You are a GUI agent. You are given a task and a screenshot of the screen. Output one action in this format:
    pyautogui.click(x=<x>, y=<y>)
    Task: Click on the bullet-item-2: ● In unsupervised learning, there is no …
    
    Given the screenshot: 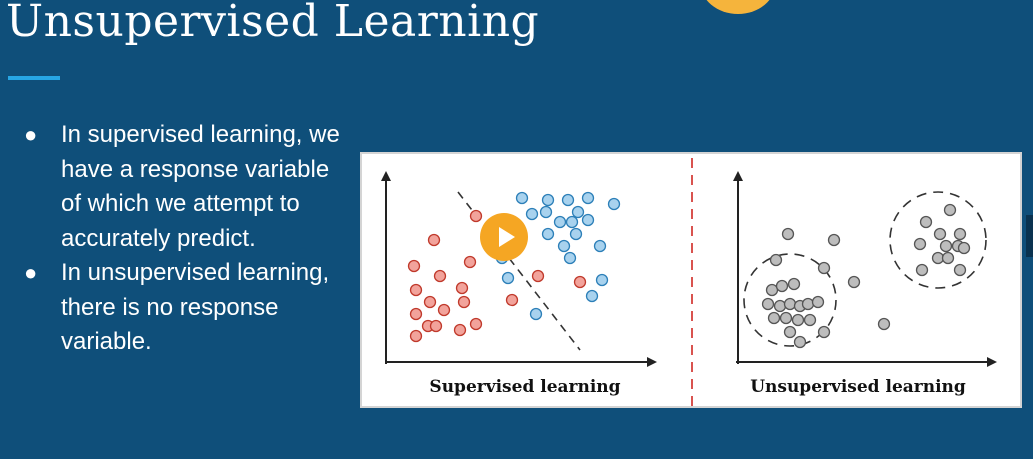 What is the action you would take?
    pyautogui.click(x=180, y=308)
    